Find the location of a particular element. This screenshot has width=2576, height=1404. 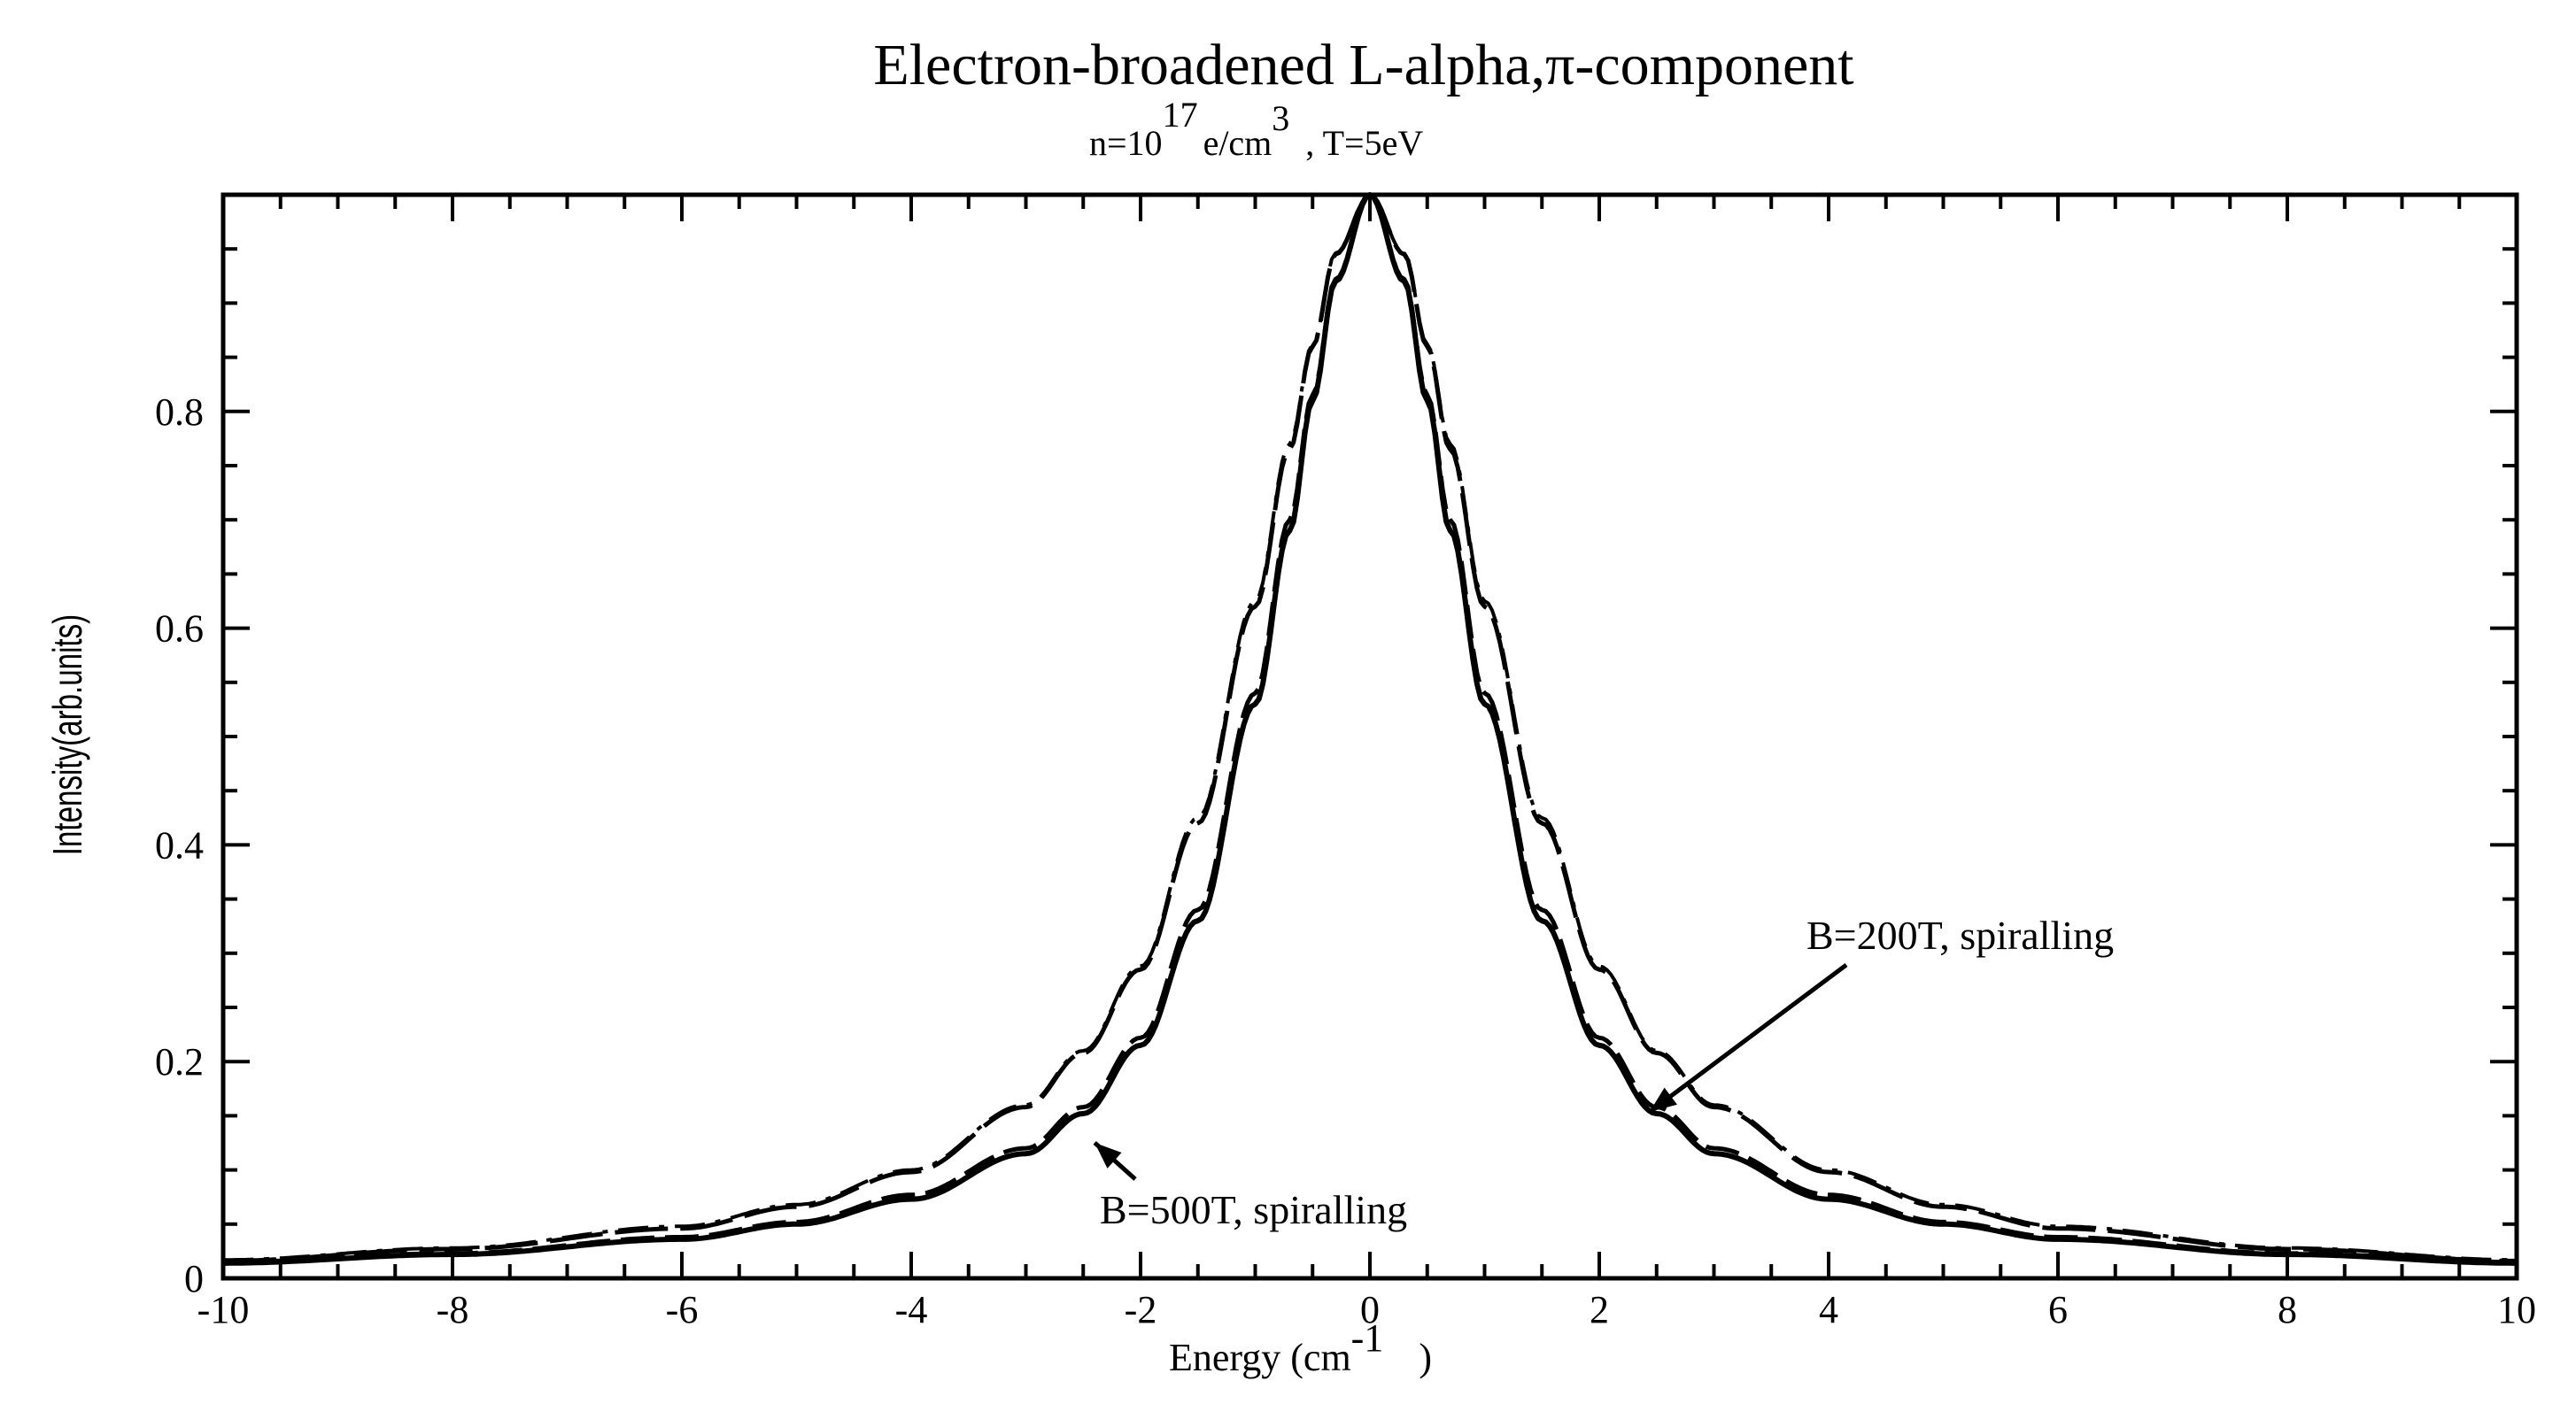

annotation-arrows is located at coordinates (1470, 1071).